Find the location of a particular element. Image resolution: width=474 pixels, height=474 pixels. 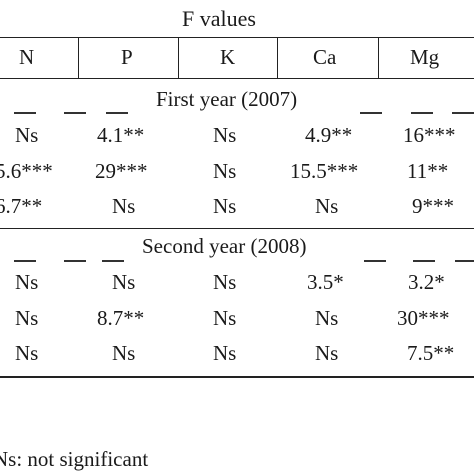

section-label-first-year: First year (2007) is located at coordinates (227, 99).